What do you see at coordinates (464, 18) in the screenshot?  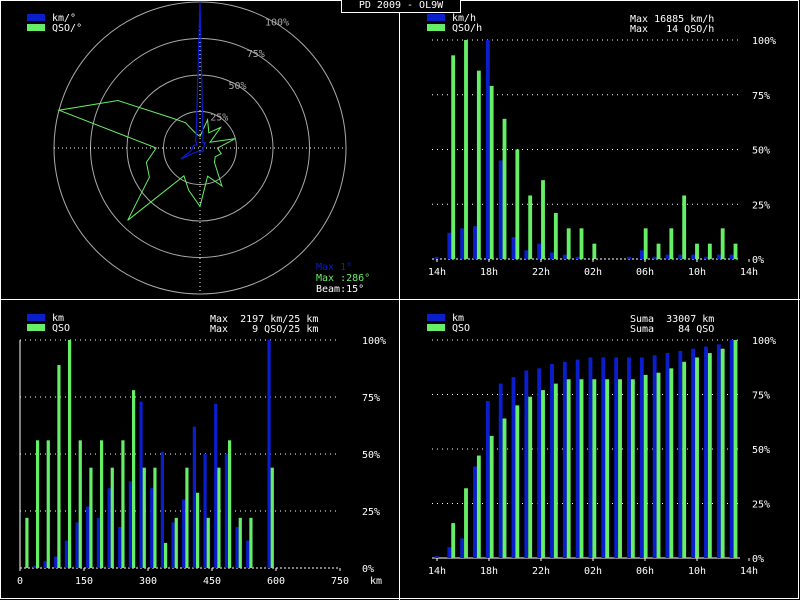 I see `legend-label-0: km/h` at bounding box center [464, 18].